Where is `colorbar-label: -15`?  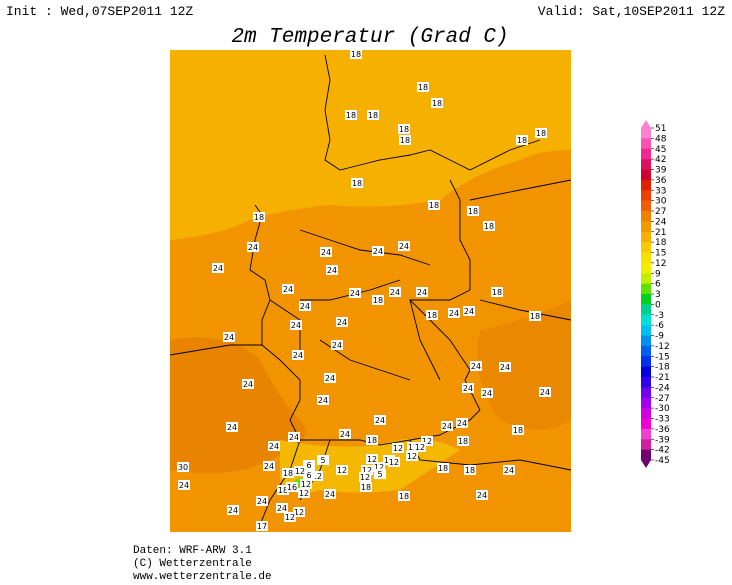
colorbar-label: -15 is located at coordinates (662, 357).